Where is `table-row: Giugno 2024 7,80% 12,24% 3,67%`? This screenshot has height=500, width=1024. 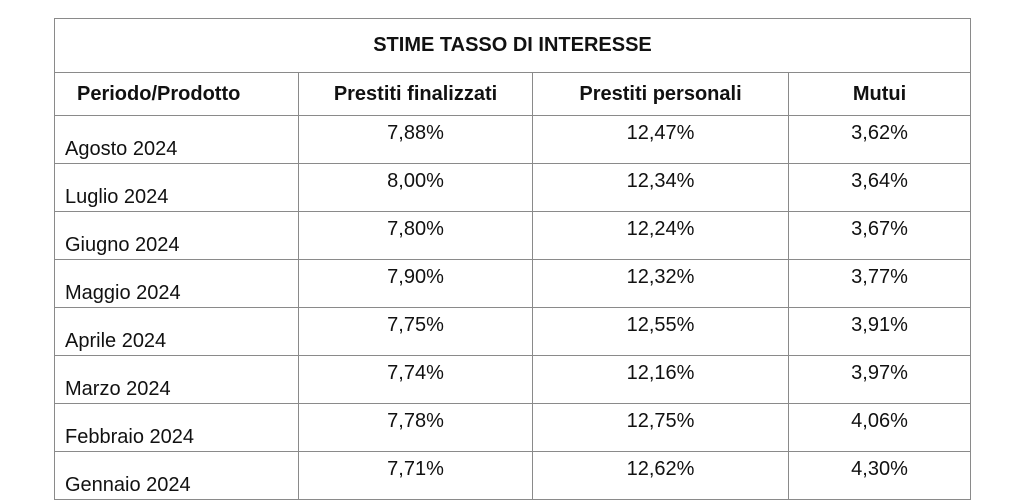 table-row: Giugno 2024 7,80% 12,24% 3,67% is located at coordinates (512, 235).